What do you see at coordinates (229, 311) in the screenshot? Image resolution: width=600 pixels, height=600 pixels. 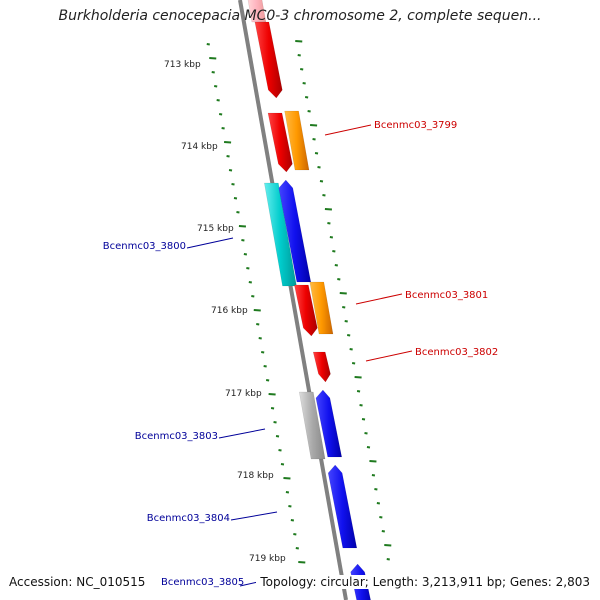 I see `scale-tick-label: 716 kbp` at bounding box center [229, 311].